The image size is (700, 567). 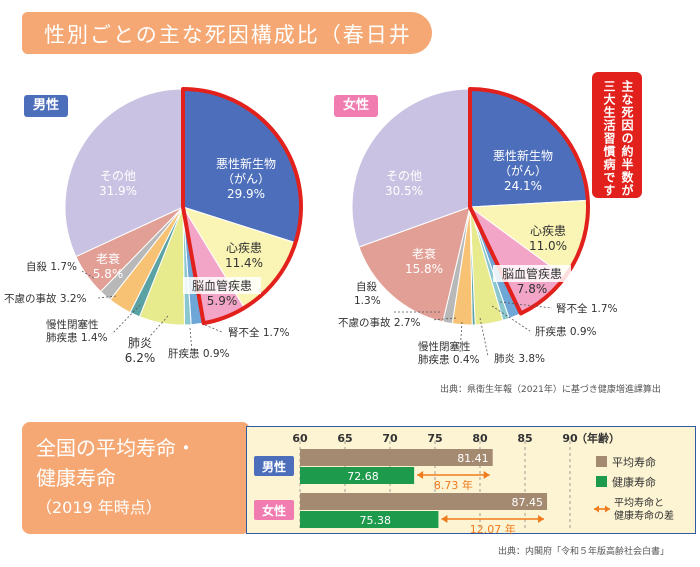 What do you see at coordinates (246, 178) in the screenshot?
I see `slice-label-cancer: 悪性新生物（がん） 29.9%` at bounding box center [246, 178].